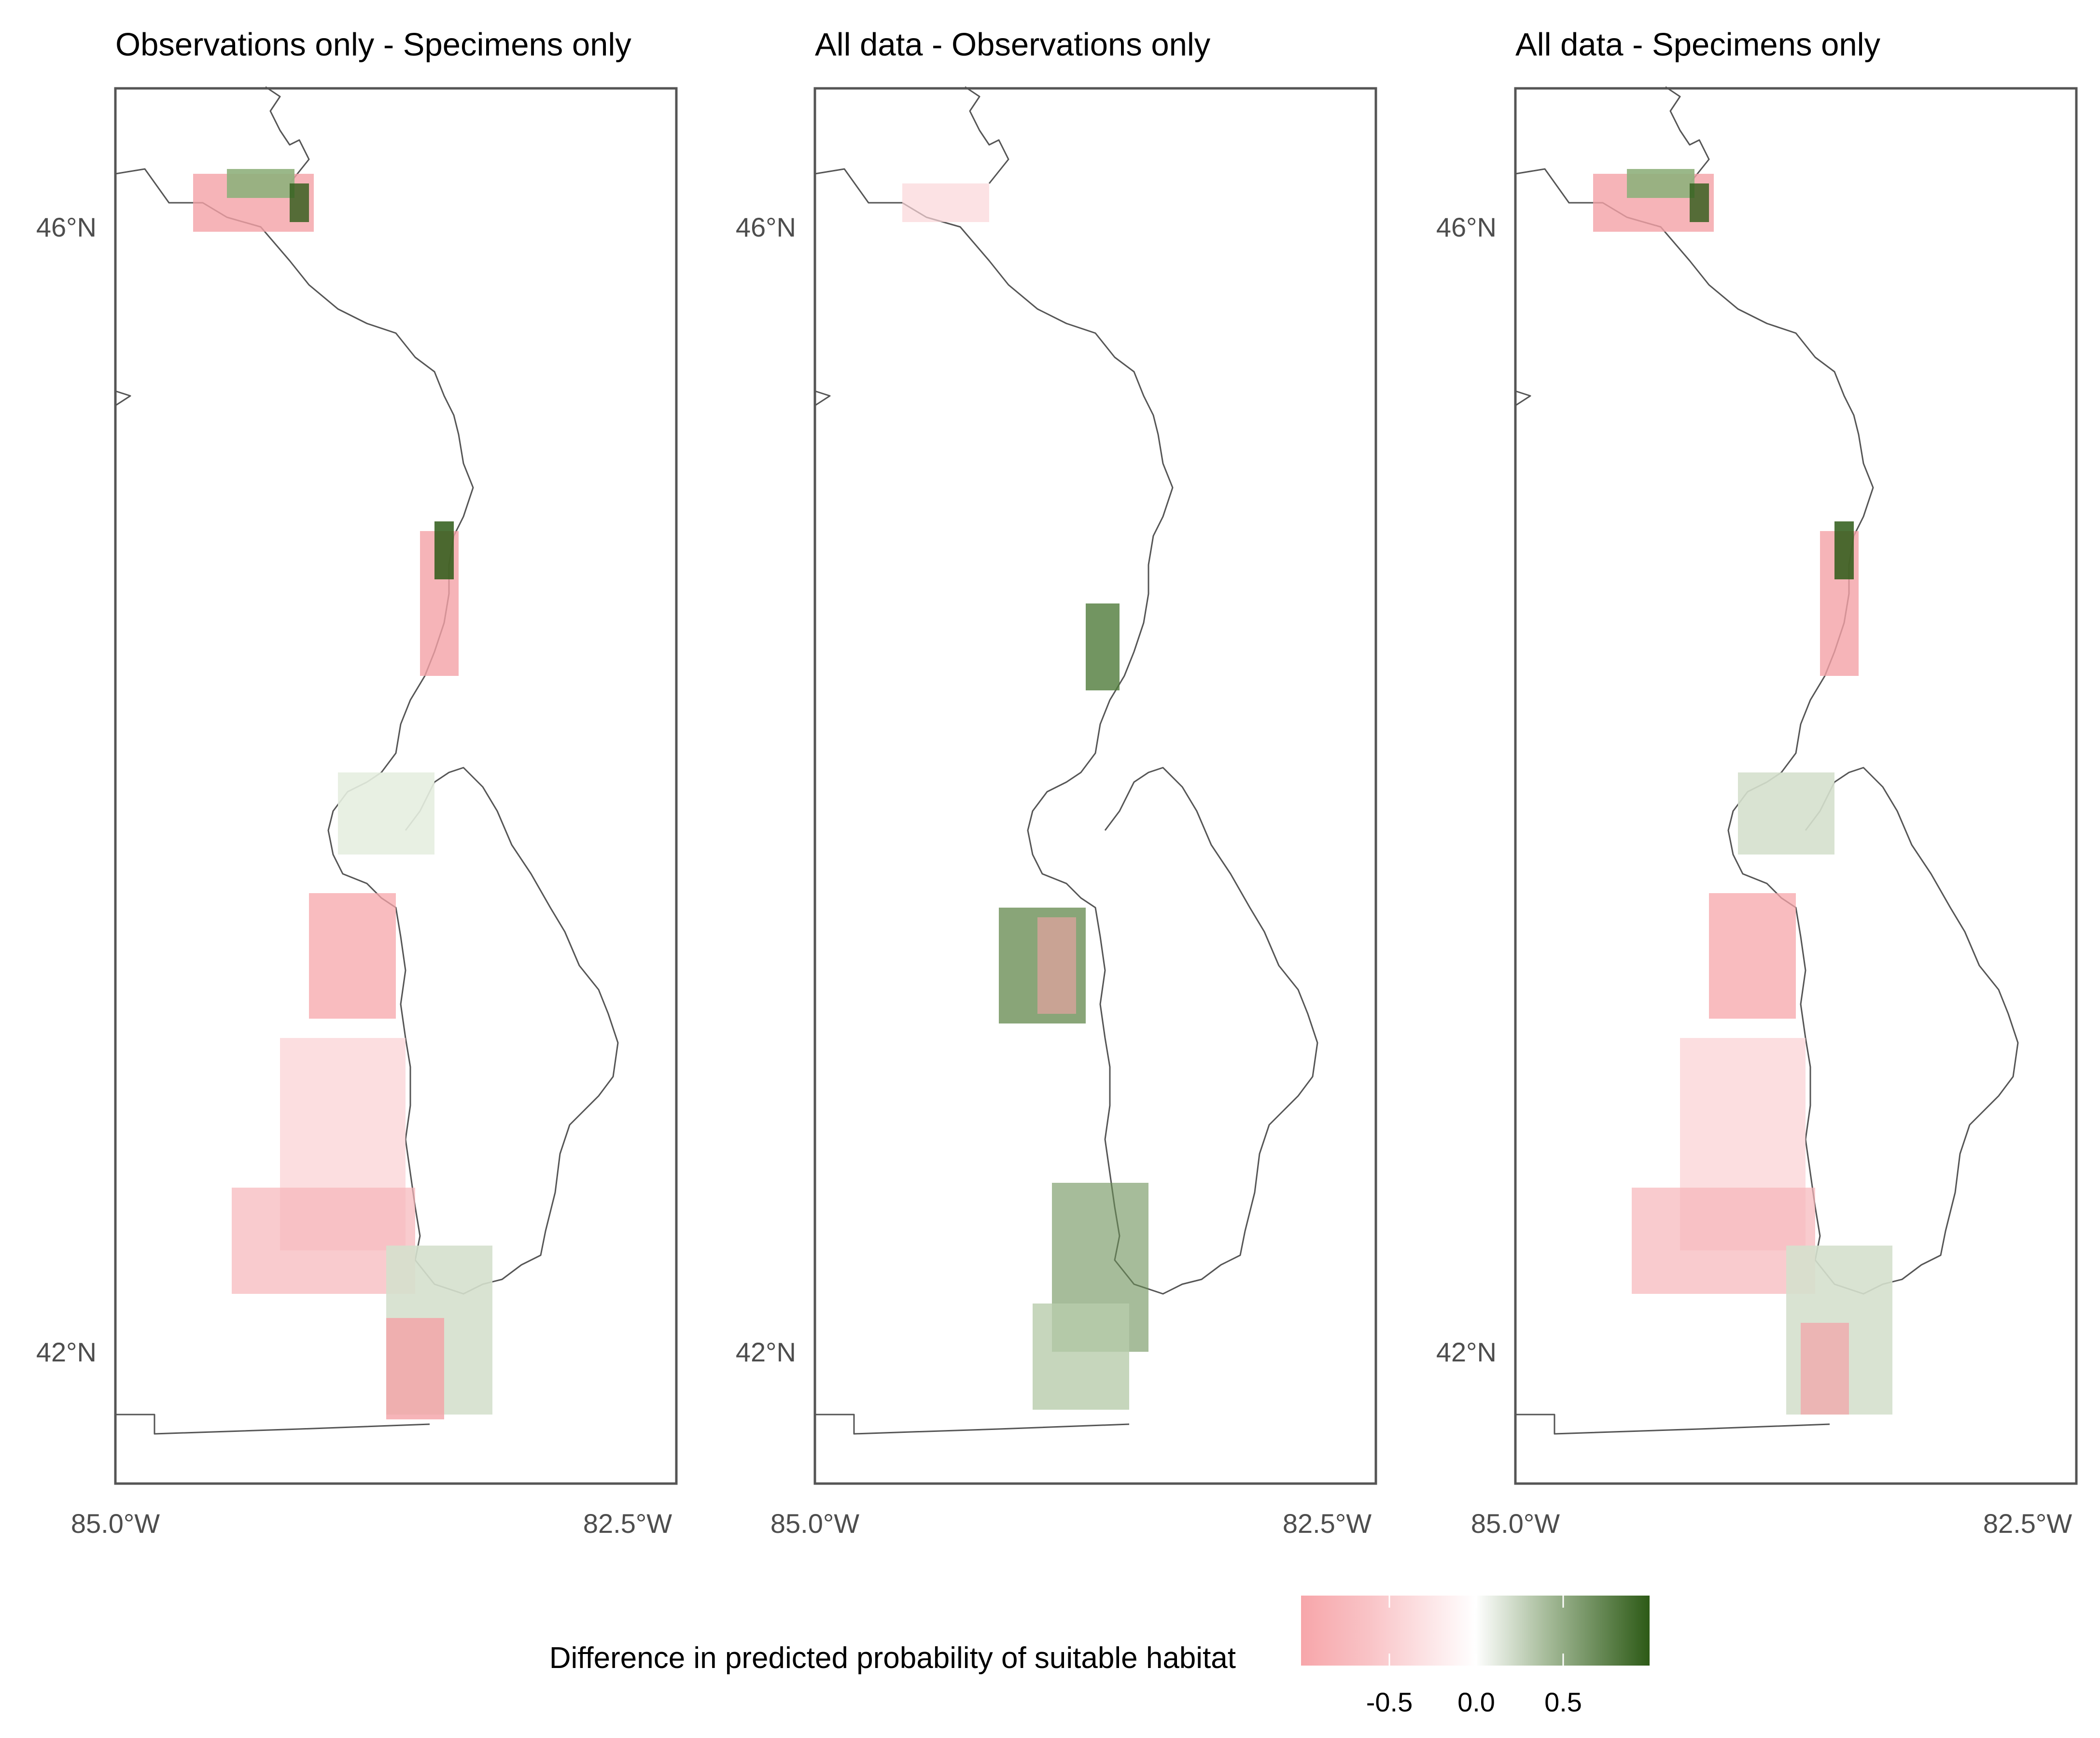 The width and height of the screenshot is (2100, 1738). I want to click on legend-colorbar, so click(1476, 1631).